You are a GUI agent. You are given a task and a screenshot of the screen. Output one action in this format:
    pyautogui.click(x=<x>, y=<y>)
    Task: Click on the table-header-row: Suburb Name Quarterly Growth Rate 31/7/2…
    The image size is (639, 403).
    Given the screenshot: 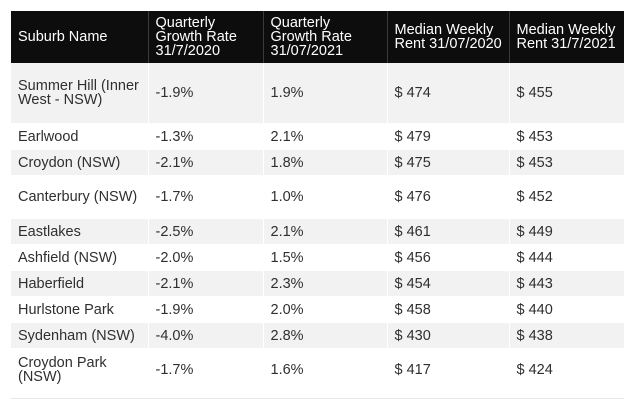 What is the action you would take?
    pyautogui.click(x=317, y=37)
    